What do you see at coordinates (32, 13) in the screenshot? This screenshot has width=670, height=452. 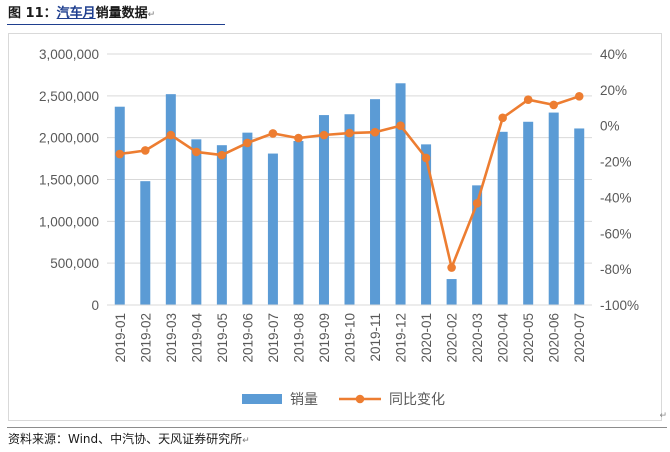 I see `figure-label: 图 11：` at bounding box center [32, 13].